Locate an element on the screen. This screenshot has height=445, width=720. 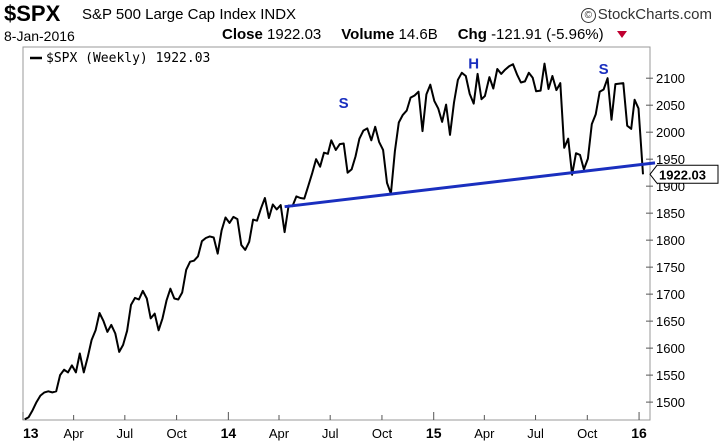
annotation-label: H is located at coordinates (473, 63).